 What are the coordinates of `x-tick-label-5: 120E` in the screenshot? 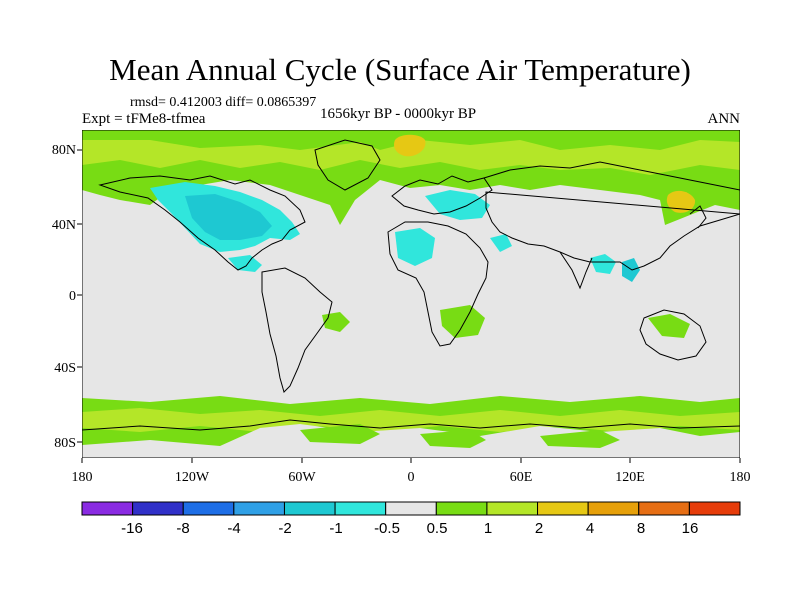 It's located at (630, 477).